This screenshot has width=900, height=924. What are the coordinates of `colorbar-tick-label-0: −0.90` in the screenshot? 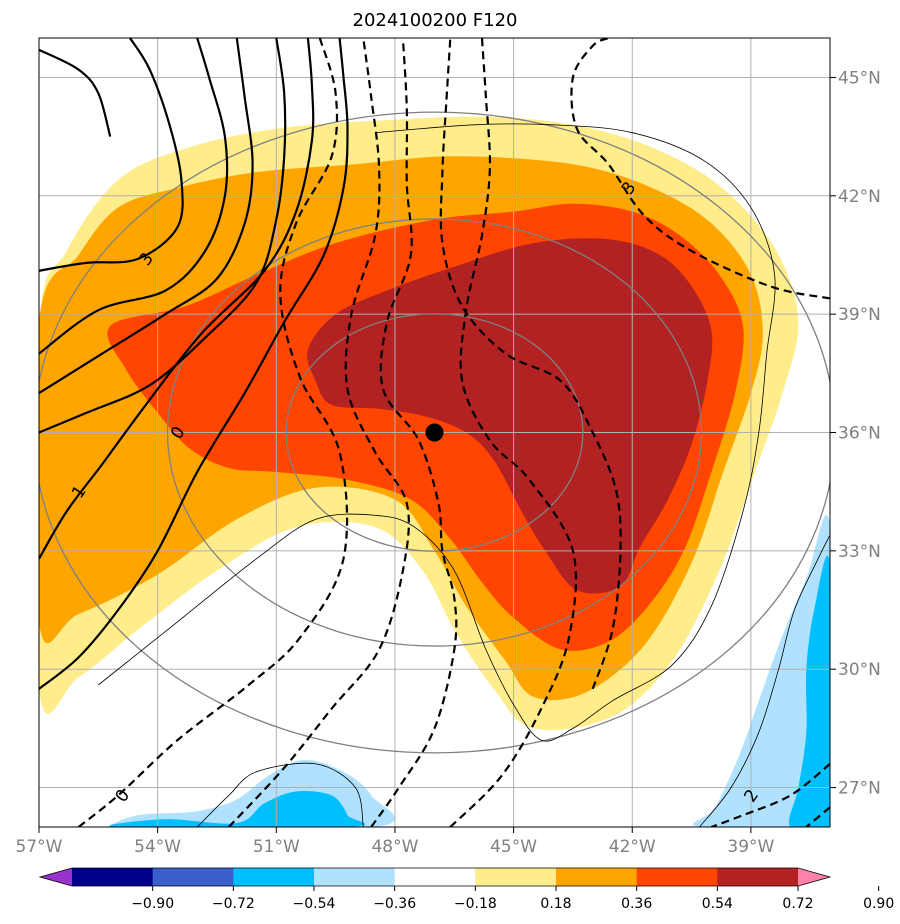 It's located at (152, 904).